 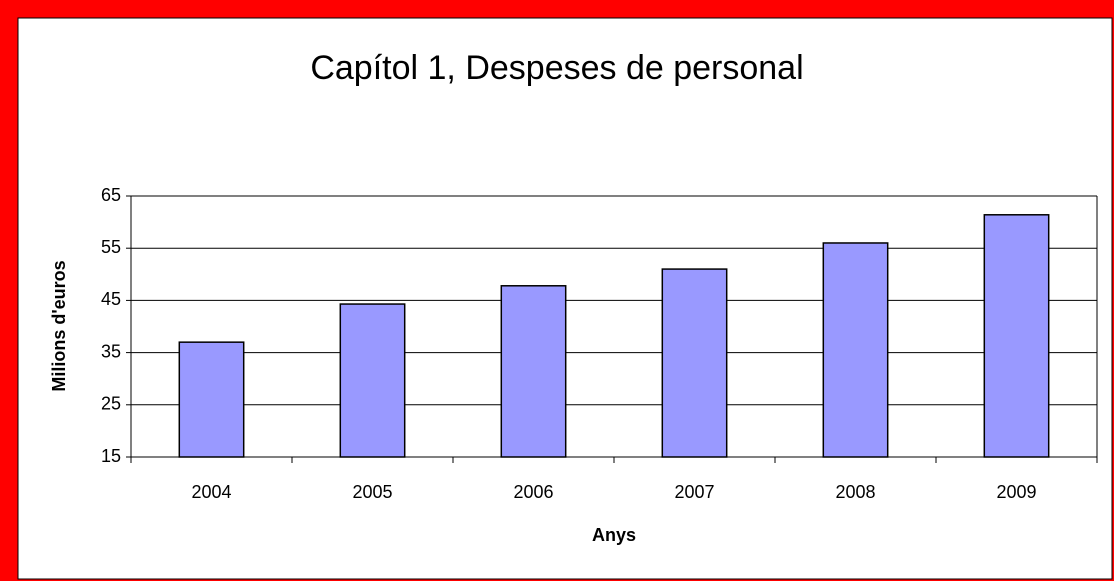 I want to click on x-axis-title: Anys, so click(x=614, y=535).